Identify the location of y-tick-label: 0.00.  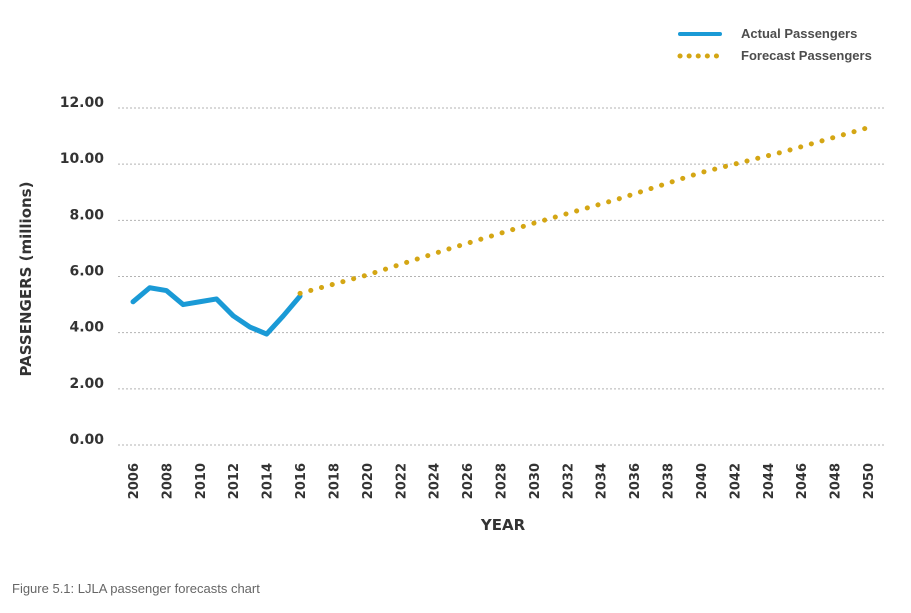
(86, 440).